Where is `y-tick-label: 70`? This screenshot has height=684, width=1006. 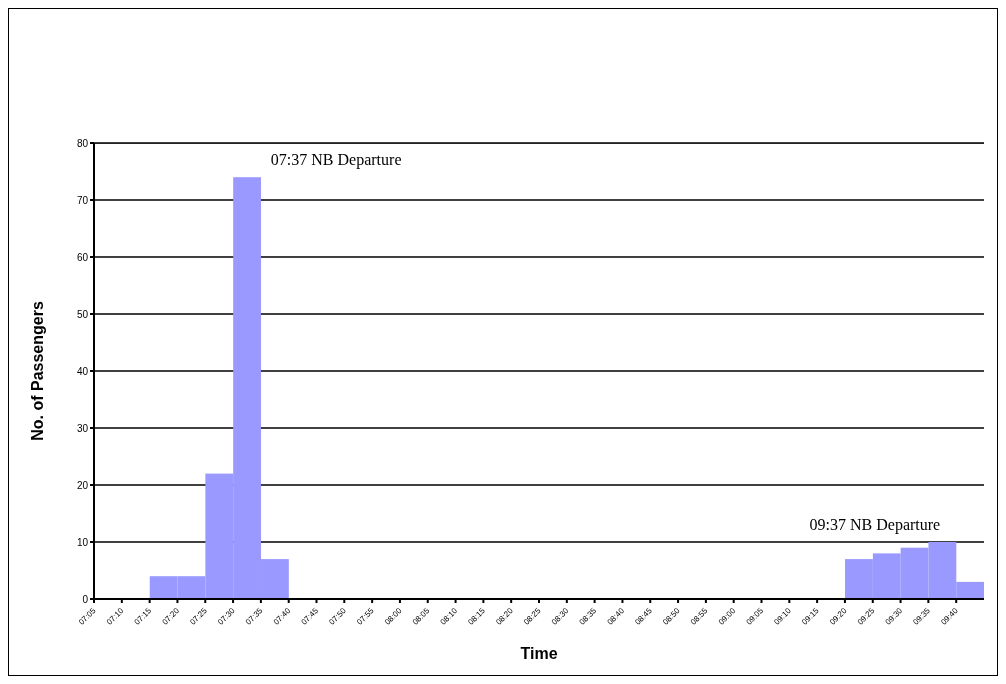
y-tick-label: 70 is located at coordinates (82, 200).